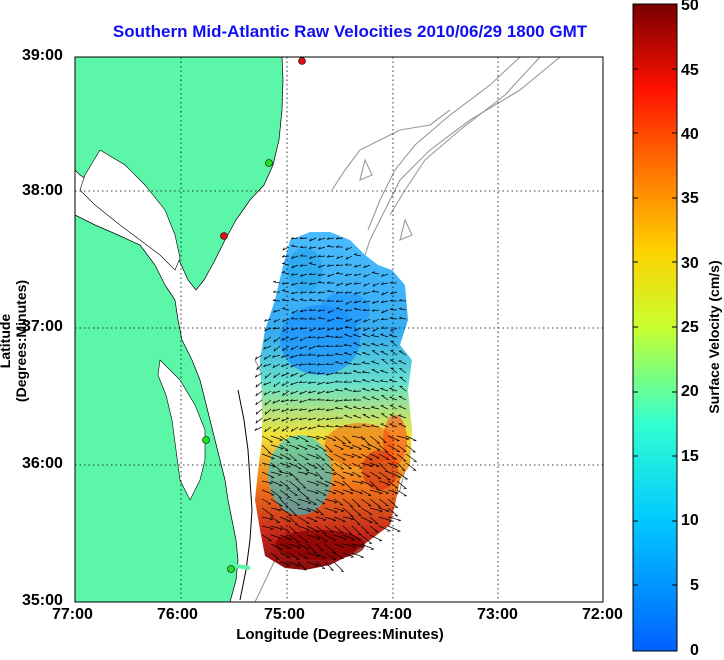 This screenshot has width=724, height=660. What do you see at coordinates (302, 61) in the screenshot?
I see `station-north` at bounding box center [302, 61].